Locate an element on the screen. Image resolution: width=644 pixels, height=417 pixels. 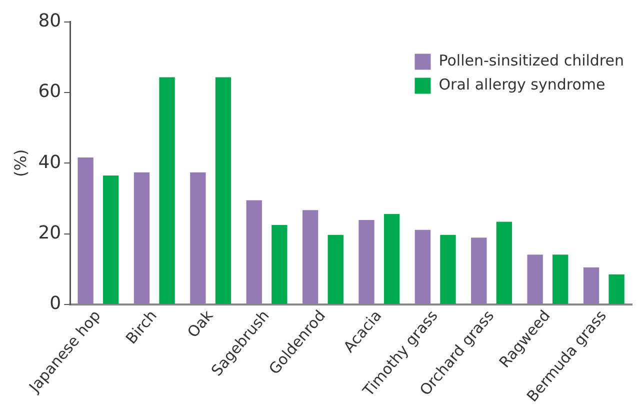
y-tick-label: 80 is located at coordinates (50, 21).